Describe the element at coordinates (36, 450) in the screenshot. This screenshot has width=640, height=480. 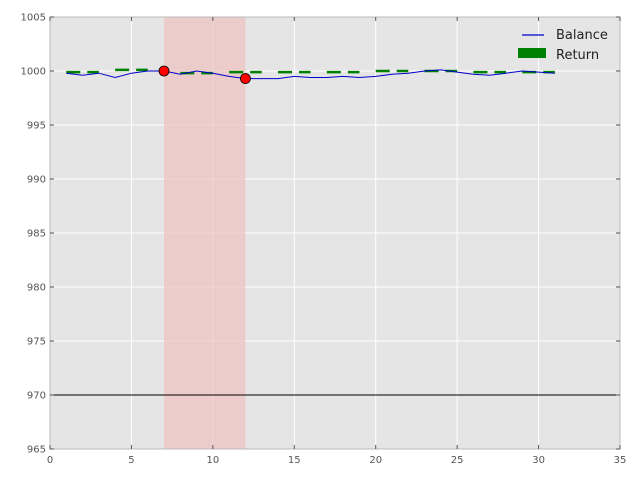
I see `y-tick-label: 965` at that location.